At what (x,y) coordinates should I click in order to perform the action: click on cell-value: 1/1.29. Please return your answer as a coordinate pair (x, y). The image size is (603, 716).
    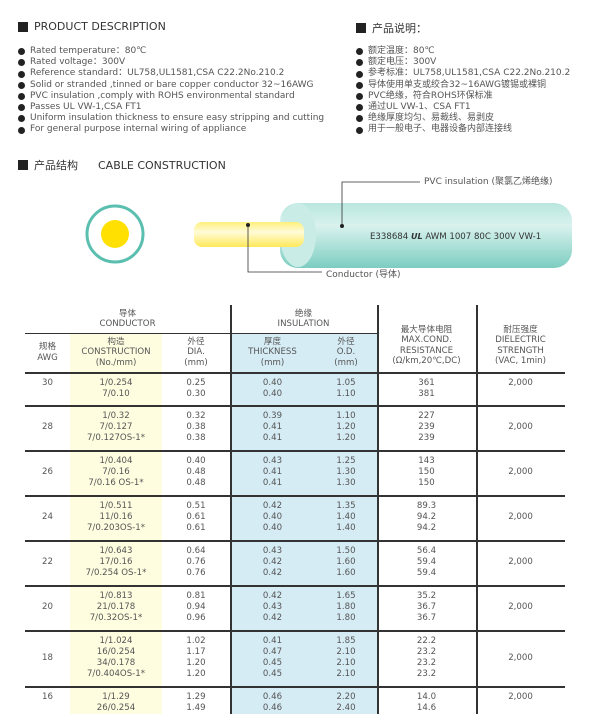
    Looking at the image, I should click on (116, 697).